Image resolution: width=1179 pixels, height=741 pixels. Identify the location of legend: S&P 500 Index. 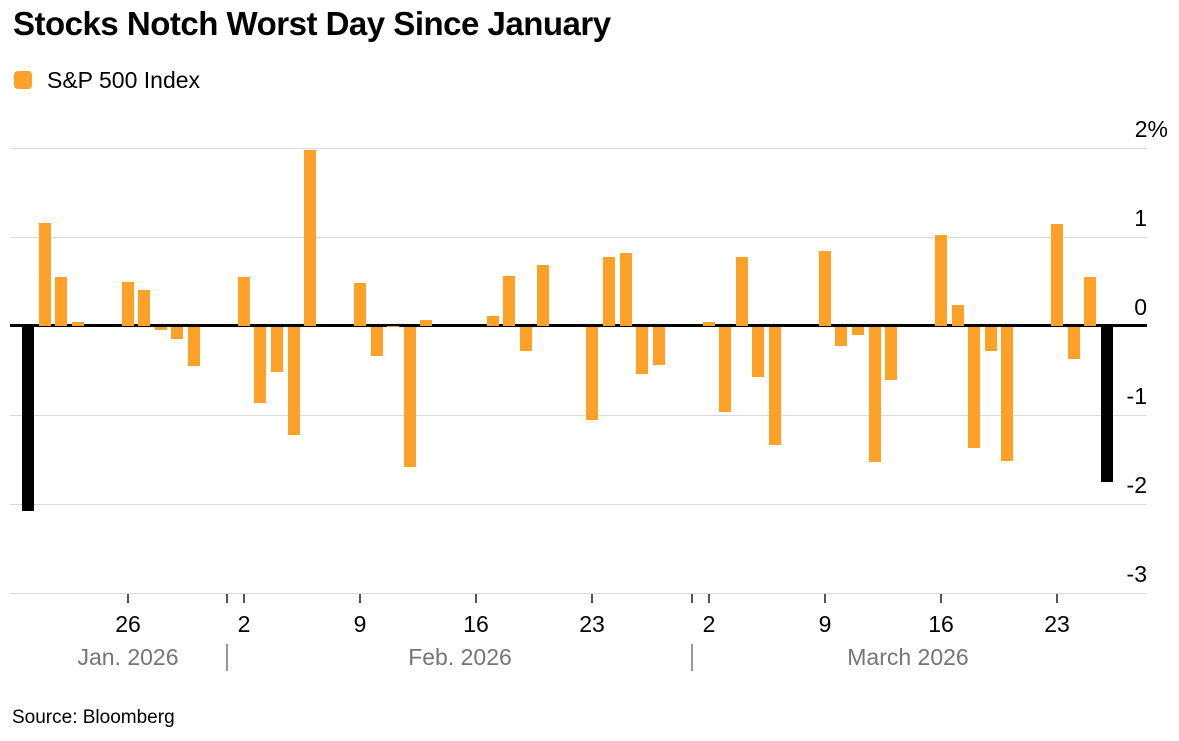
(107, 80).